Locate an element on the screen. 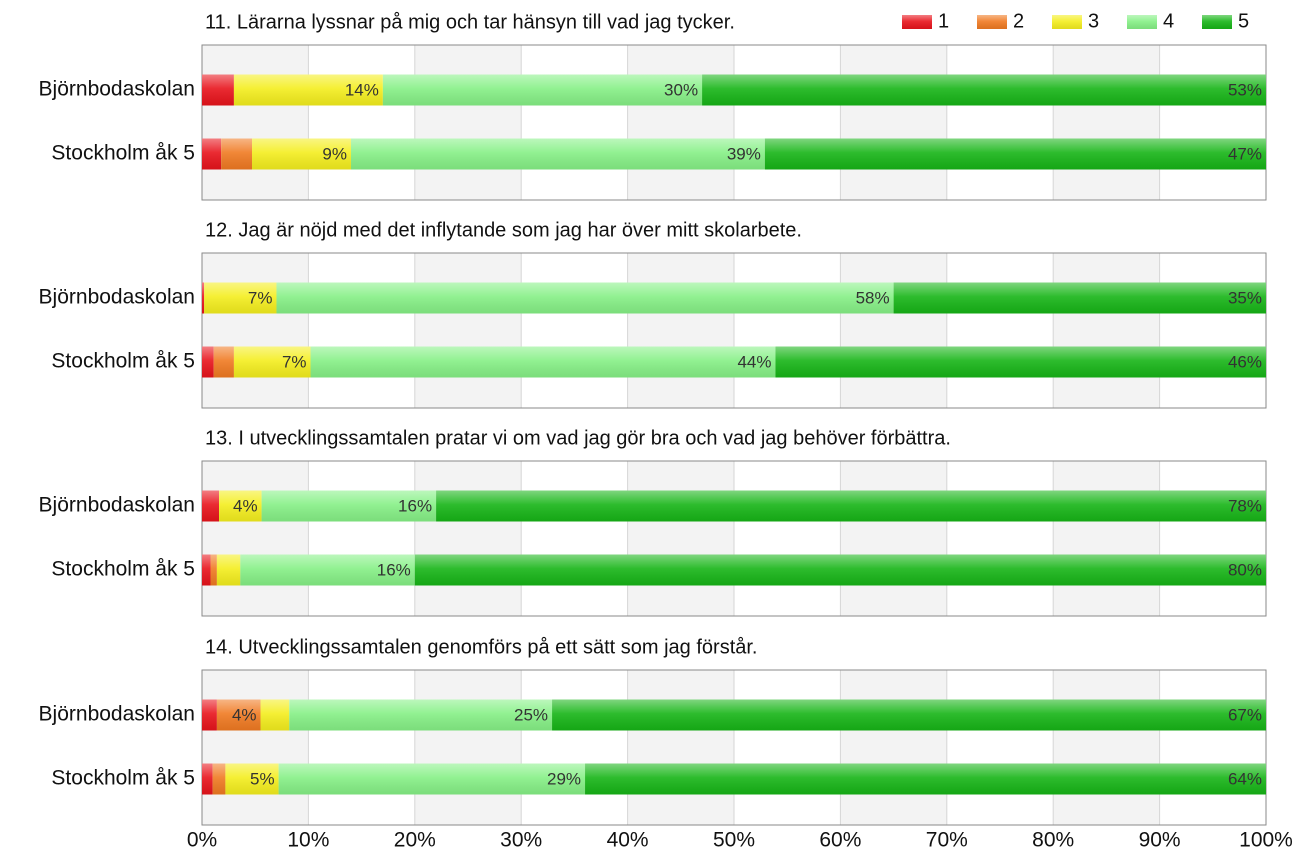 The height and width of the screenshot is (855, 1298). value-label: 80% is located at coordinates (1245, 569).